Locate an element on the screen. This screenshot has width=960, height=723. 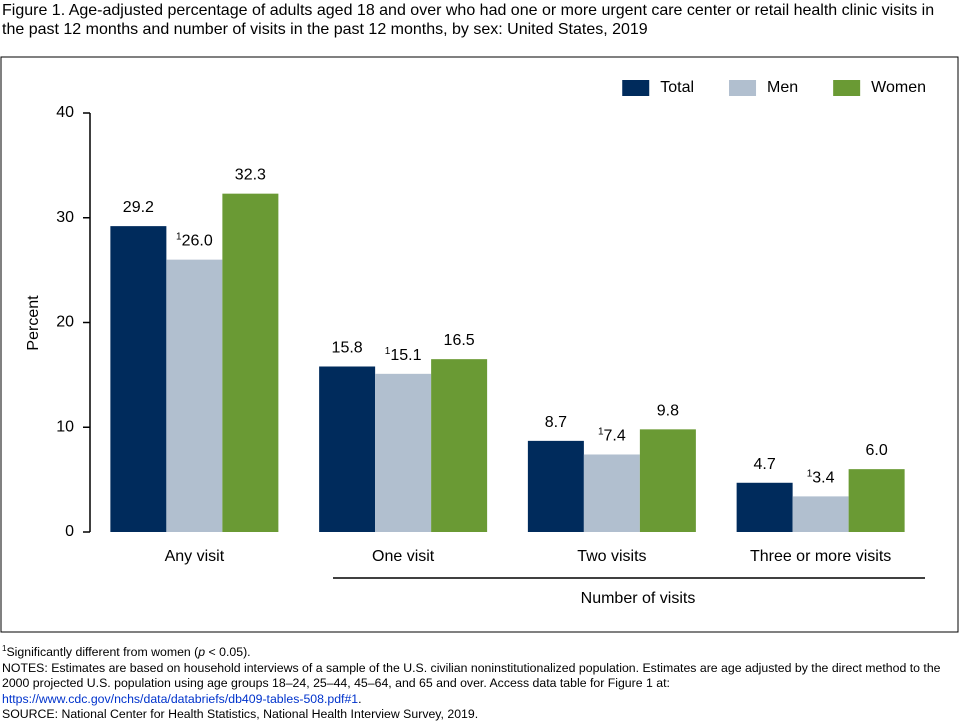
value-label: 8.7 is located at coordinates (556, 422).